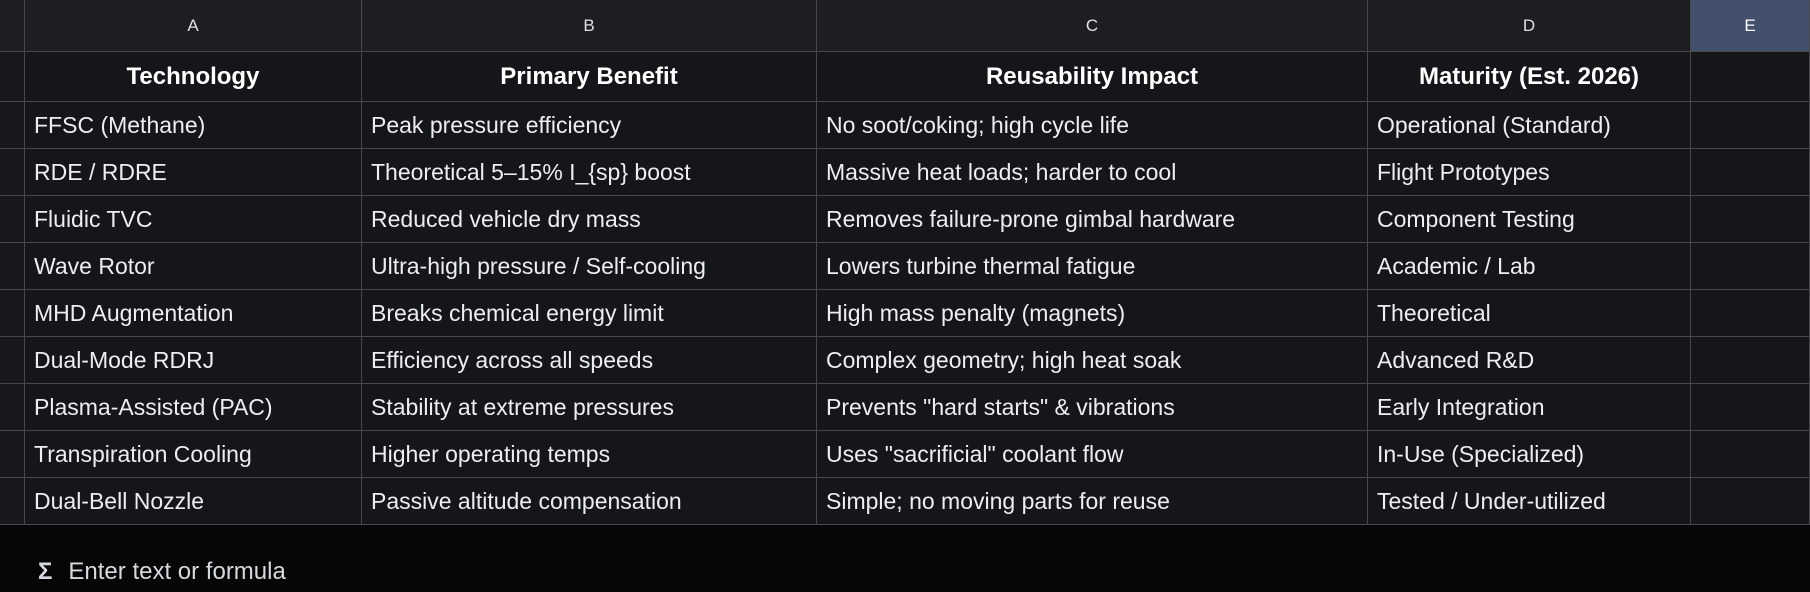 The width and height of the screenshot is (1810, 592). I want to click on formula-input-hint: Enter text or formula, so click(177, 571).